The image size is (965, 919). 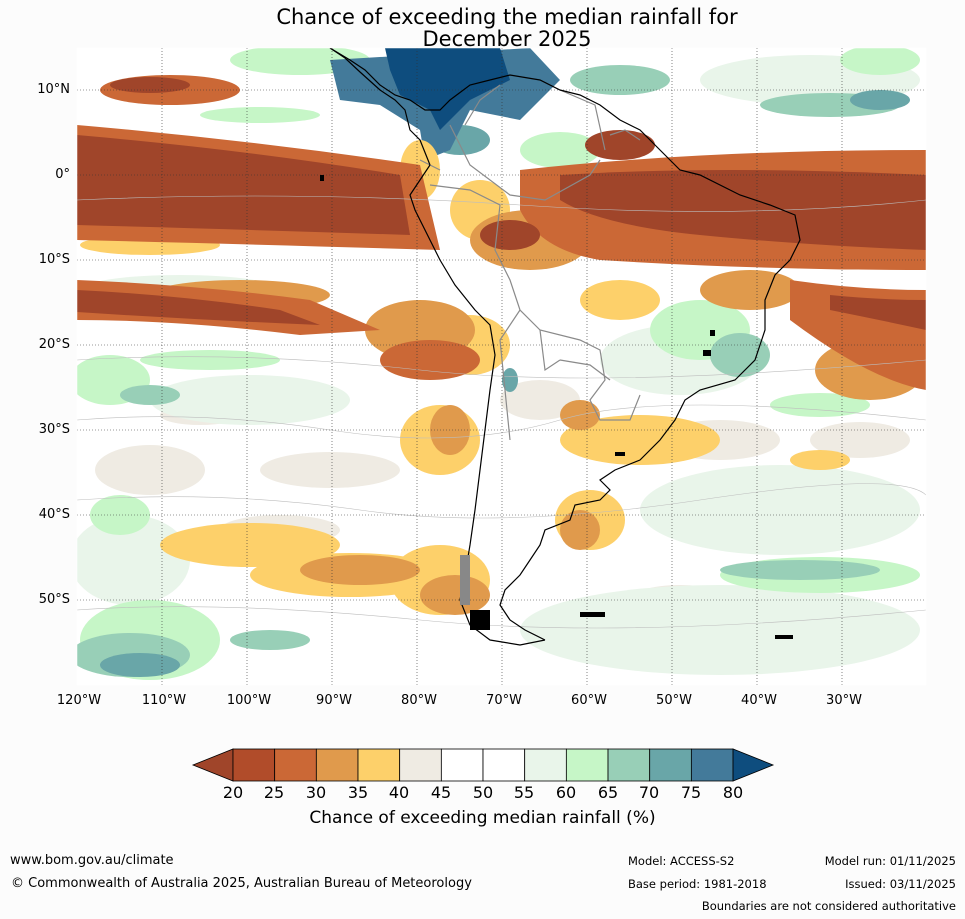 What do you see at coordinates (691, 792) in the screenshot?
I see `colorbar-tick-75: 75` at bounding box center [691, 792].